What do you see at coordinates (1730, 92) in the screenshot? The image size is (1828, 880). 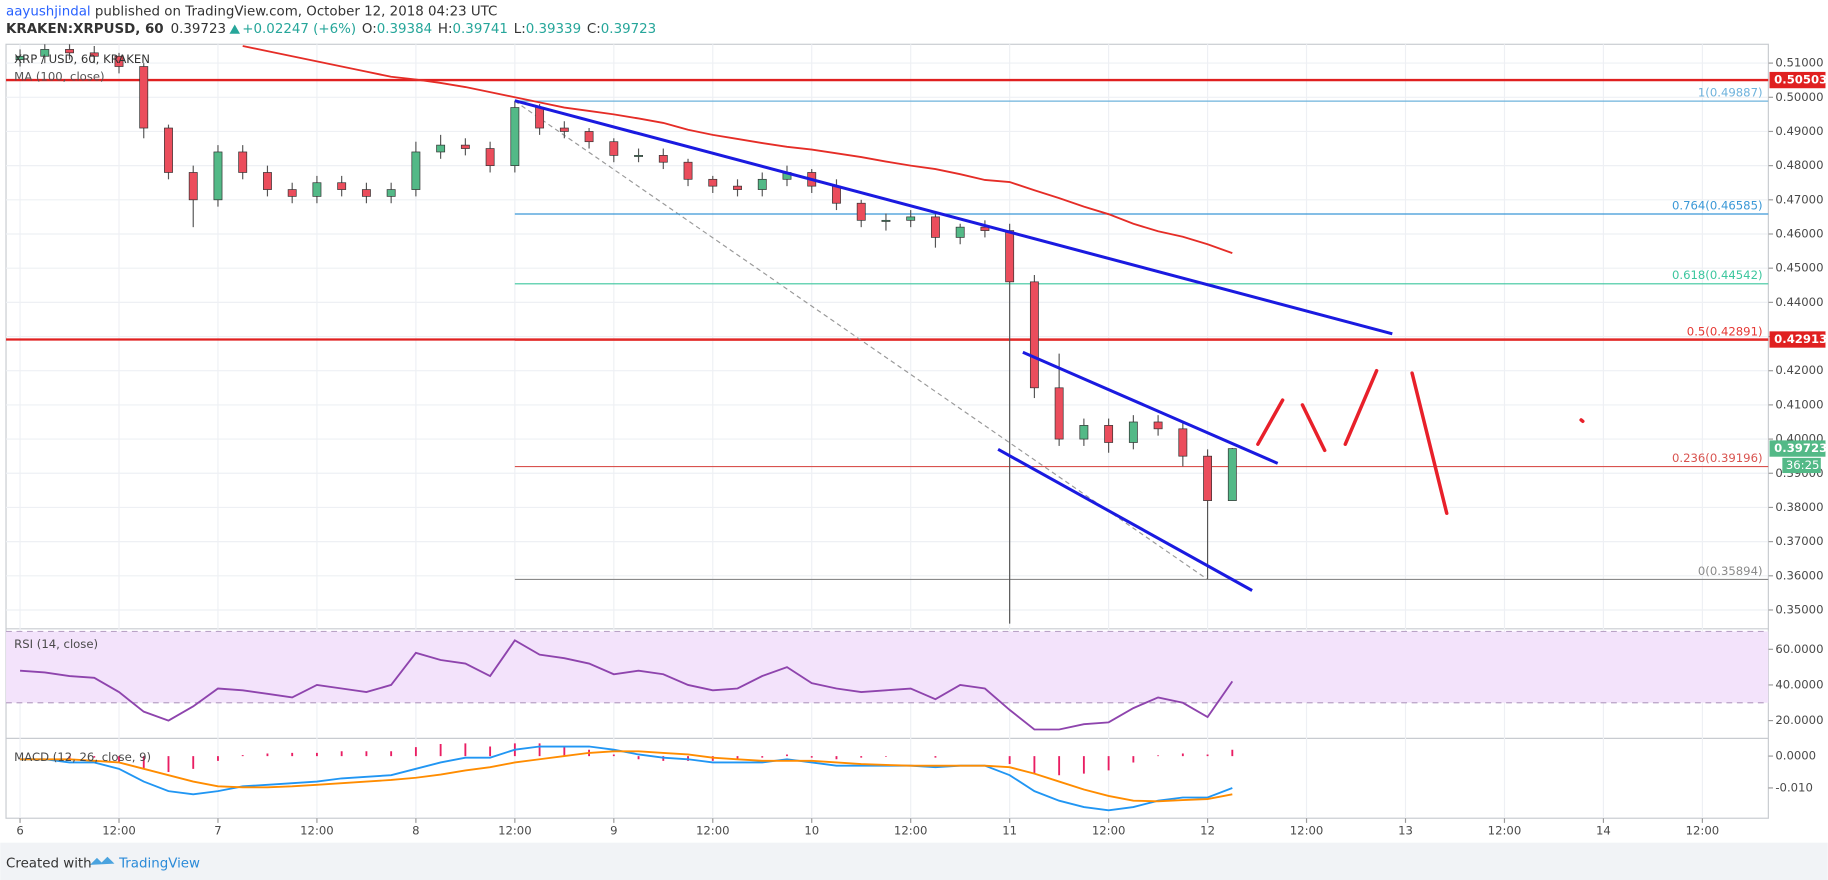 I see `fib-label: 1(0.49887)` at bounding box center [1730, 92].